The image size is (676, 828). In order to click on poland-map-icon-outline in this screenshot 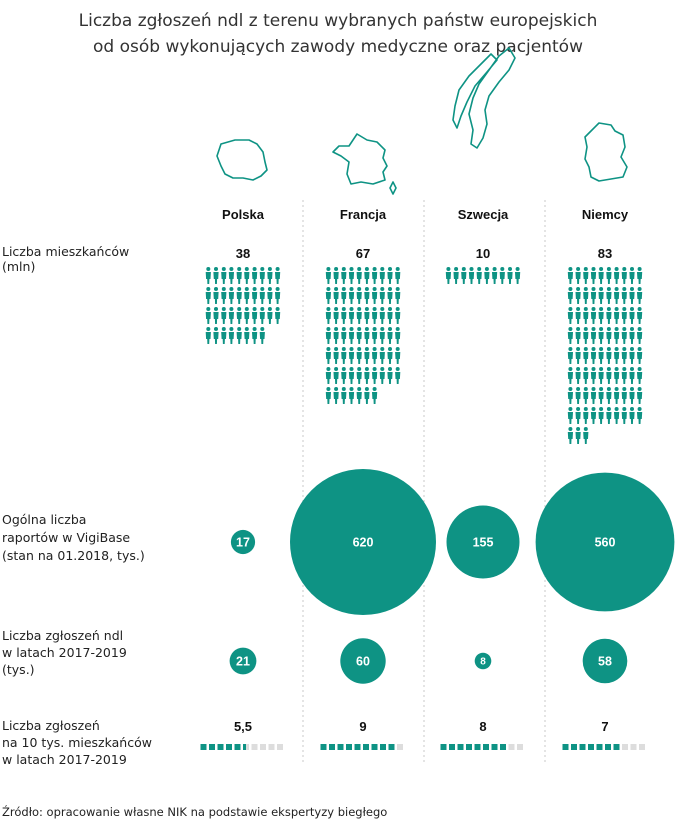, I will do `click(242, 160)`.